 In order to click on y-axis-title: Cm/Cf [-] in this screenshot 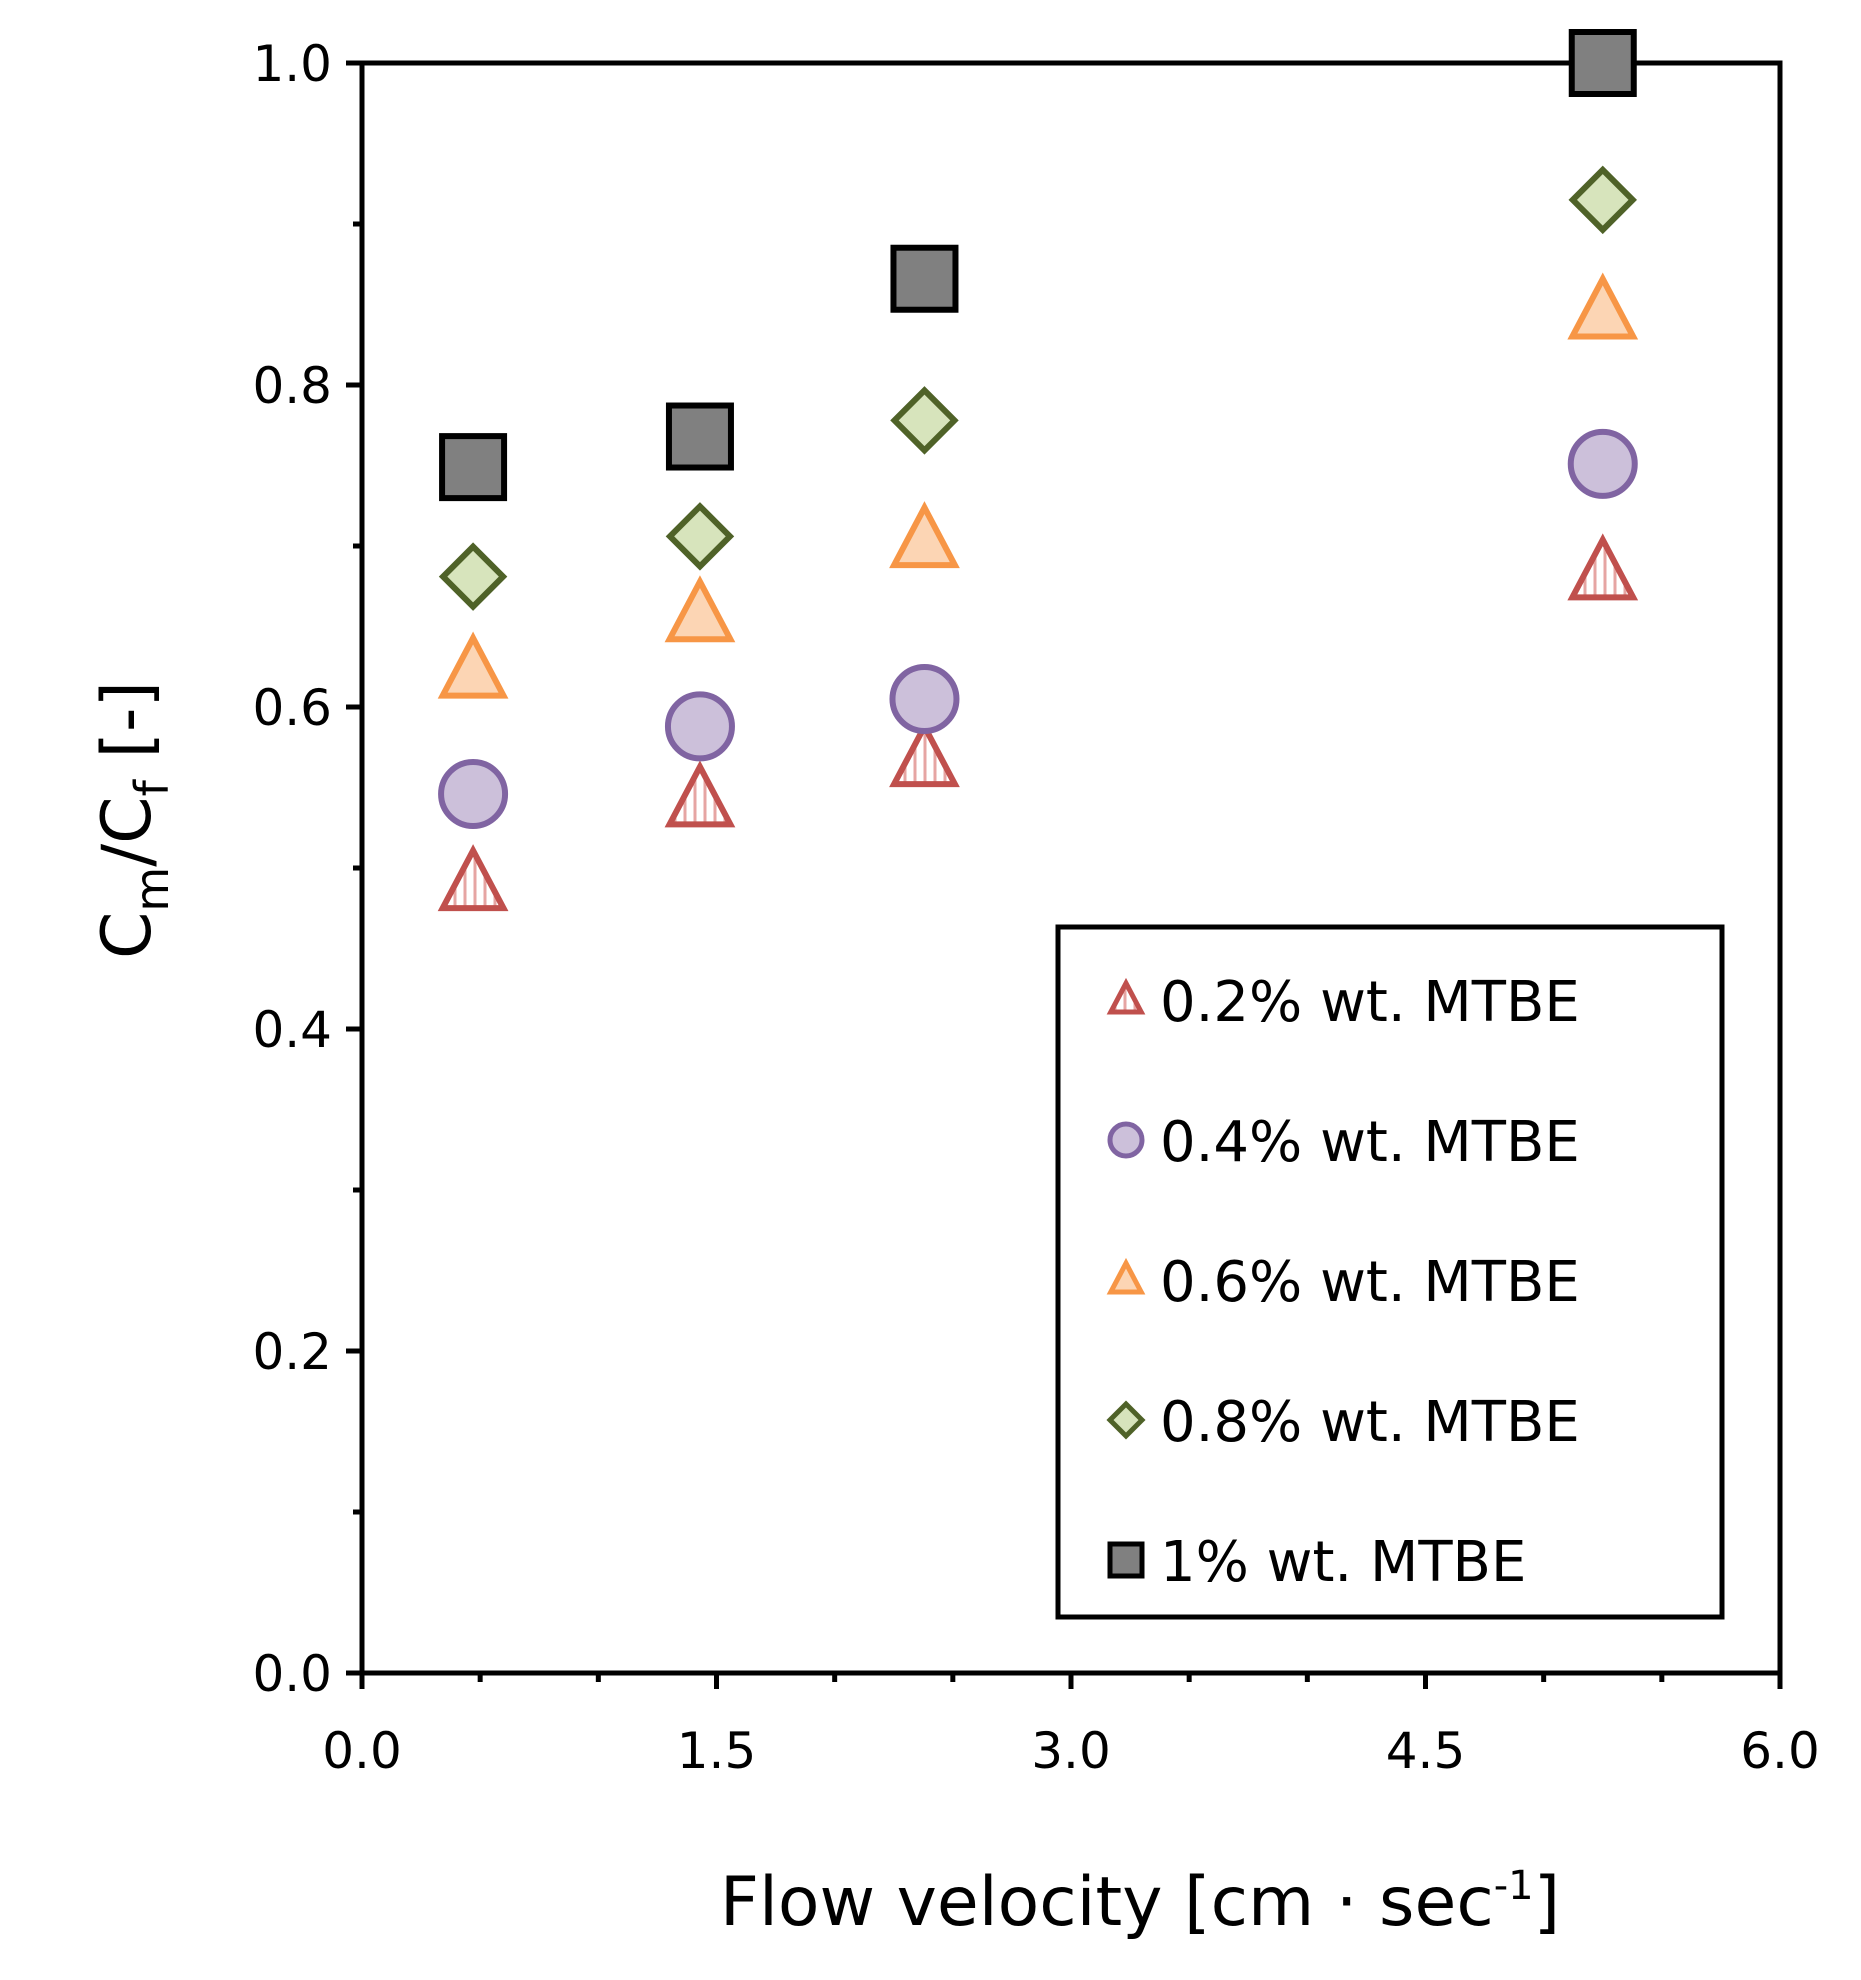, I will do `click(133, 820)`.